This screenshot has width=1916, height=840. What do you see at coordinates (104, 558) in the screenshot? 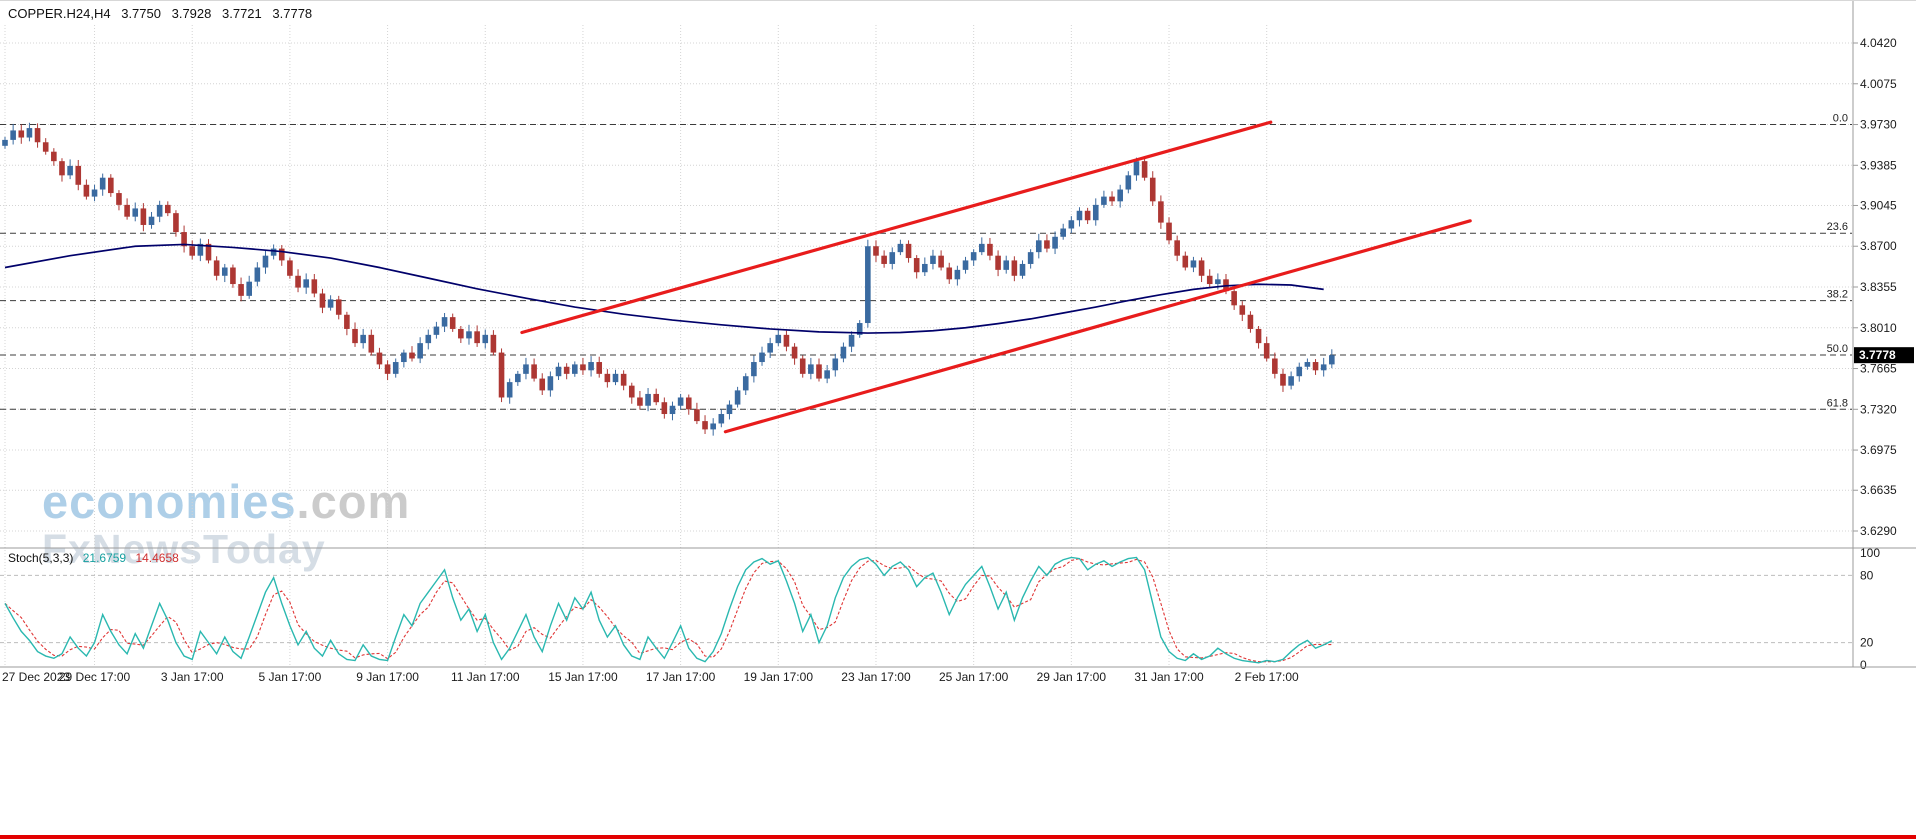
I see `stochastic-k-value: 21.6759` at bounding box center [104, 558].